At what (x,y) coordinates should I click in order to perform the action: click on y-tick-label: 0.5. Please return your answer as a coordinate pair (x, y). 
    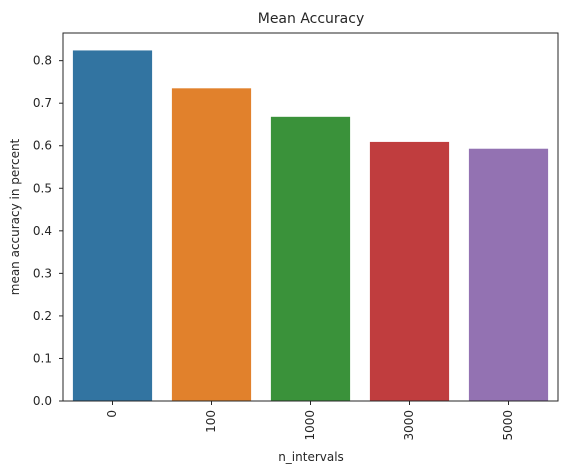
    Looking at the image, I should click on (42, 188).